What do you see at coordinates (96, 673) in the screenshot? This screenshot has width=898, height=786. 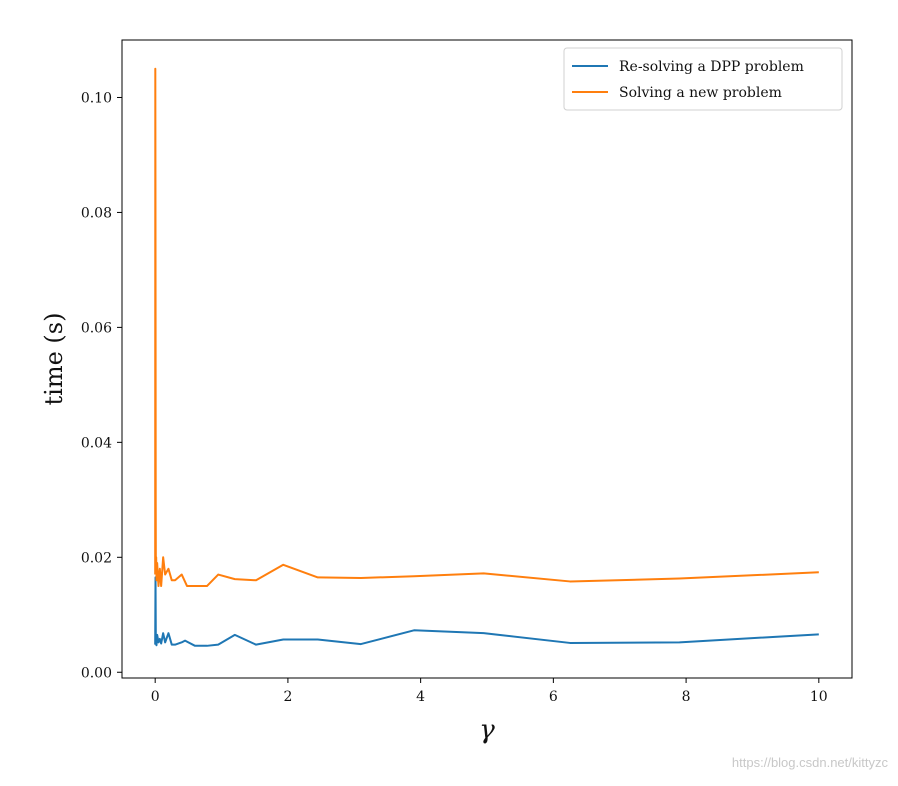 I see `y-tick-label: 0.00` at bounding box center [96, 673].